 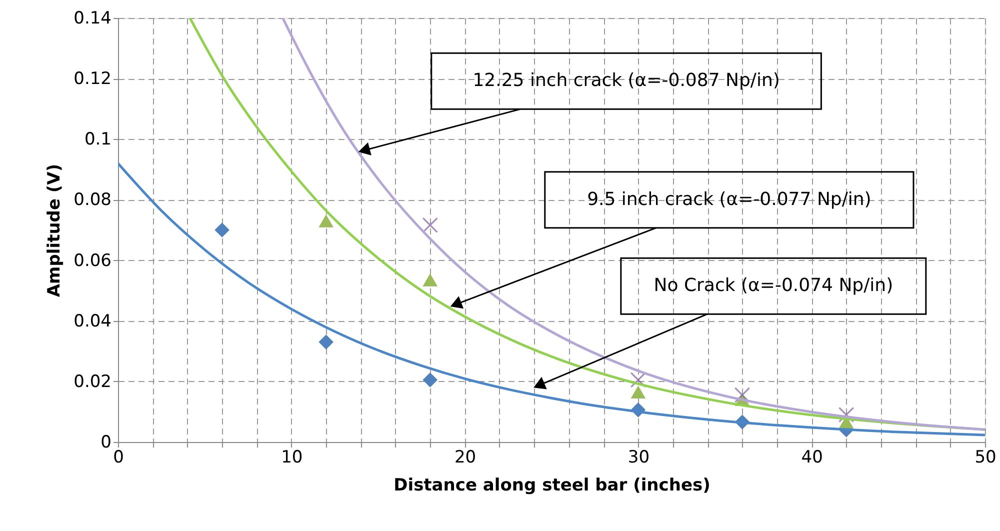 I want to click on y-tick-label: 0.14, so click(x=93, y=18).